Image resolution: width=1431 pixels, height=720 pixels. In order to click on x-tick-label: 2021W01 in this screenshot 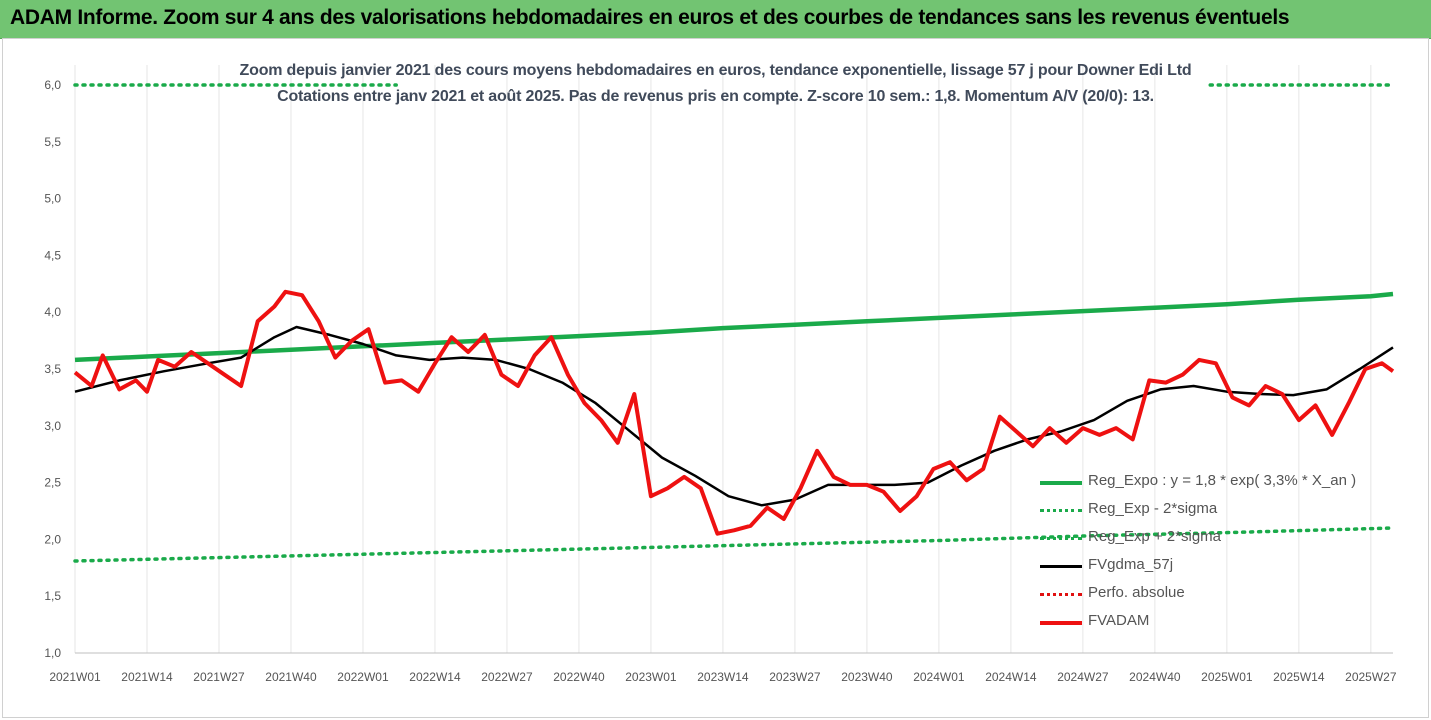, I will do `click(75, 677)`.